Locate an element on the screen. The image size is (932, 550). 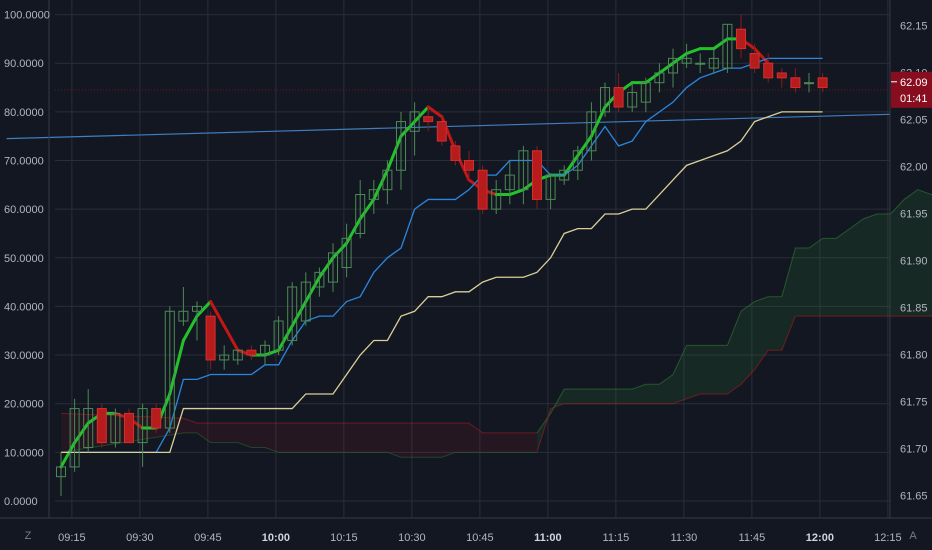
cloud-span-a-bear is located at coordinates (298, 423).